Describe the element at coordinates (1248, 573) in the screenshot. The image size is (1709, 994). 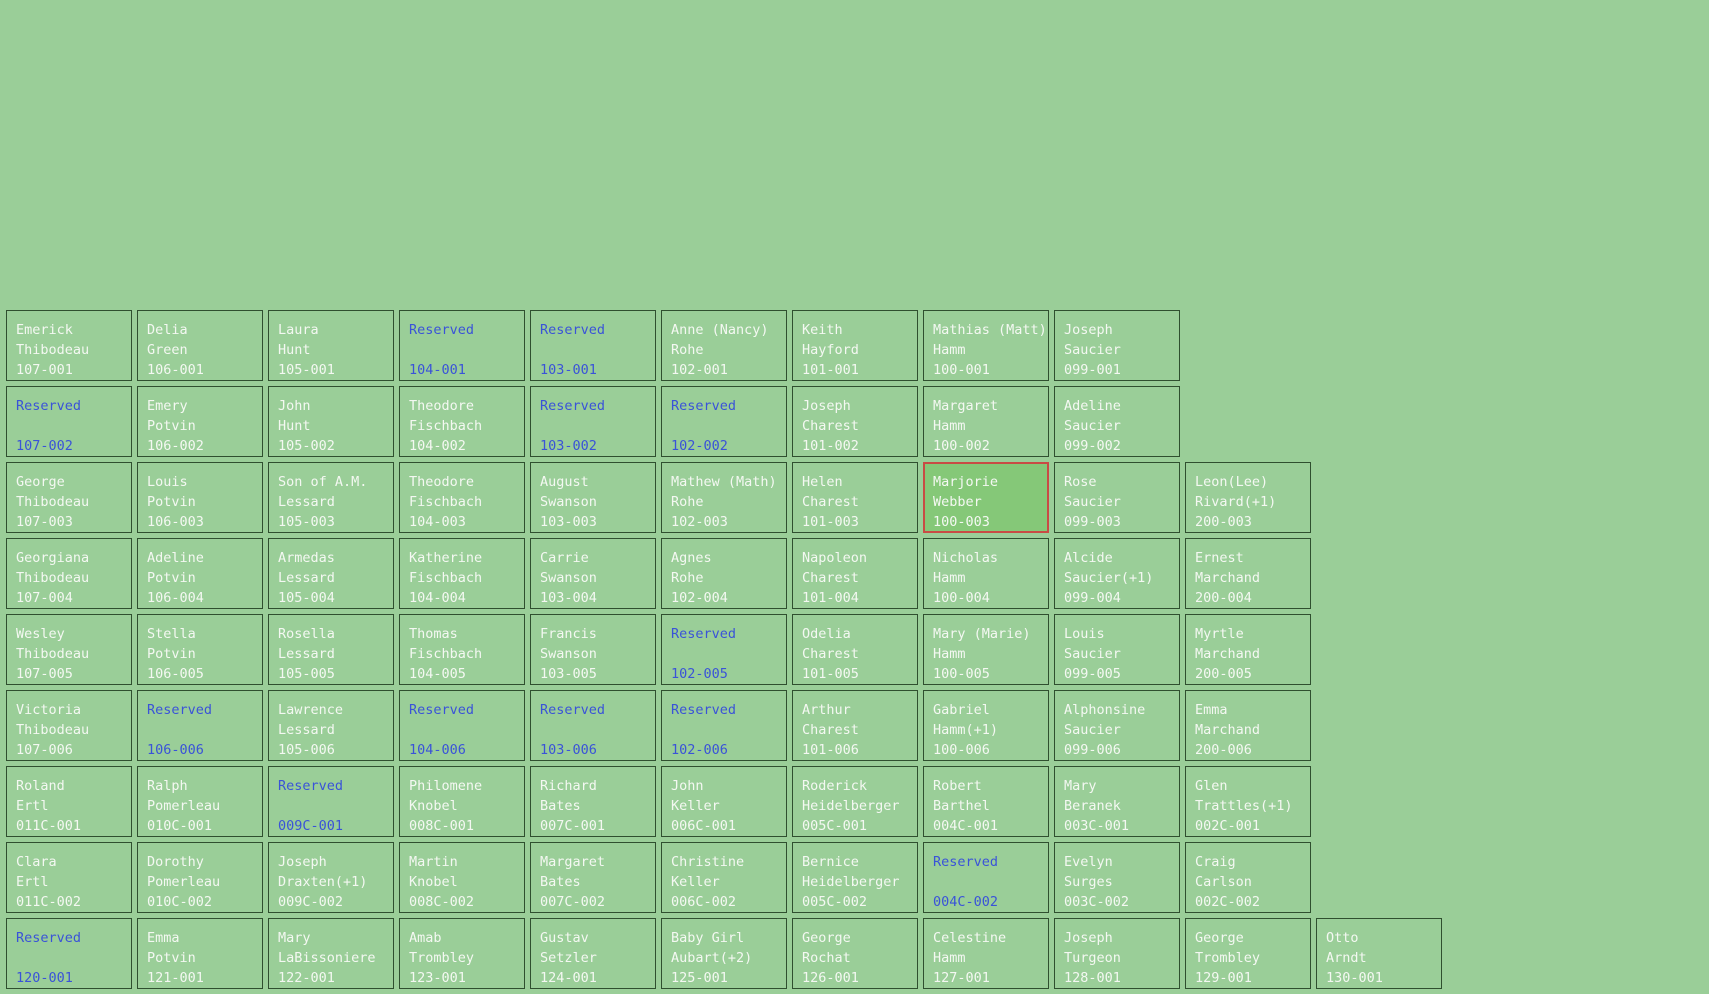
I see `plot-cell-200-004: Ernest Marchand 200-004` at that location.